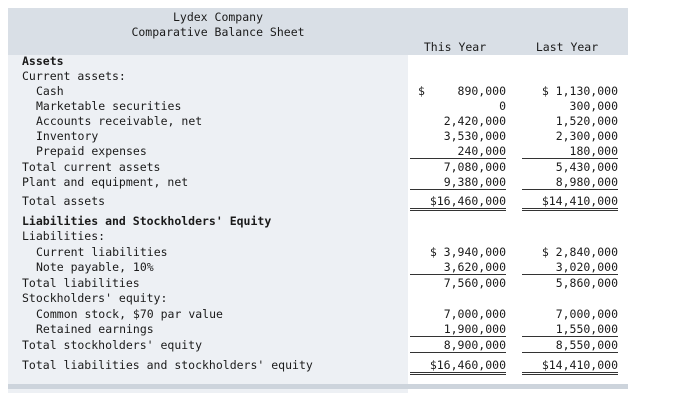 This screenshot has height=401, width=675. I want to click on dollar-sign: $, so click(421, 91).